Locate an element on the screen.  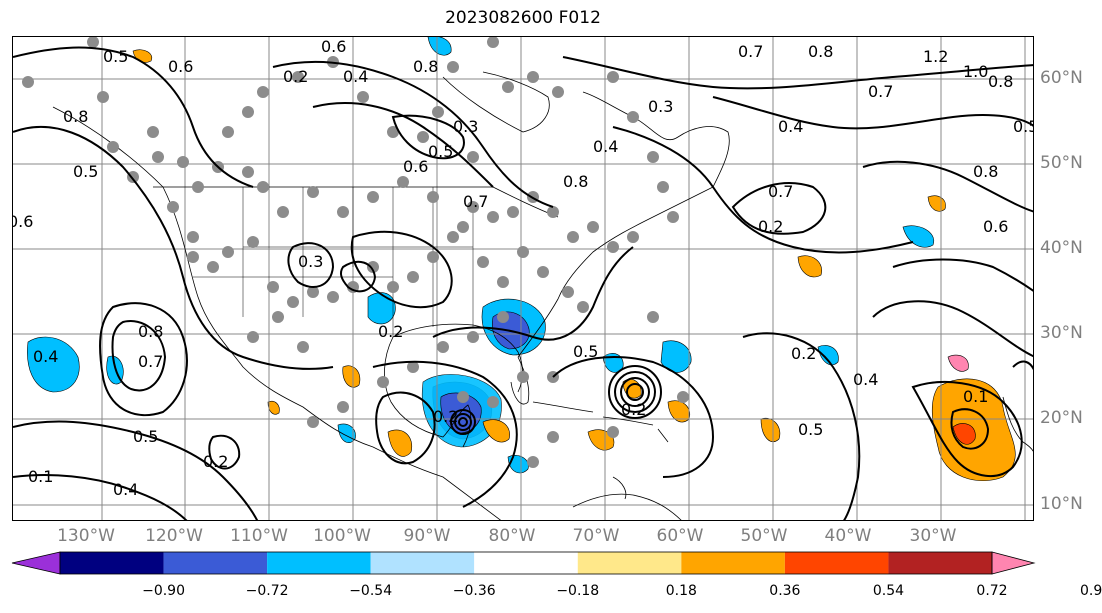
hurricane-ring is located at coordinates (635, 392).